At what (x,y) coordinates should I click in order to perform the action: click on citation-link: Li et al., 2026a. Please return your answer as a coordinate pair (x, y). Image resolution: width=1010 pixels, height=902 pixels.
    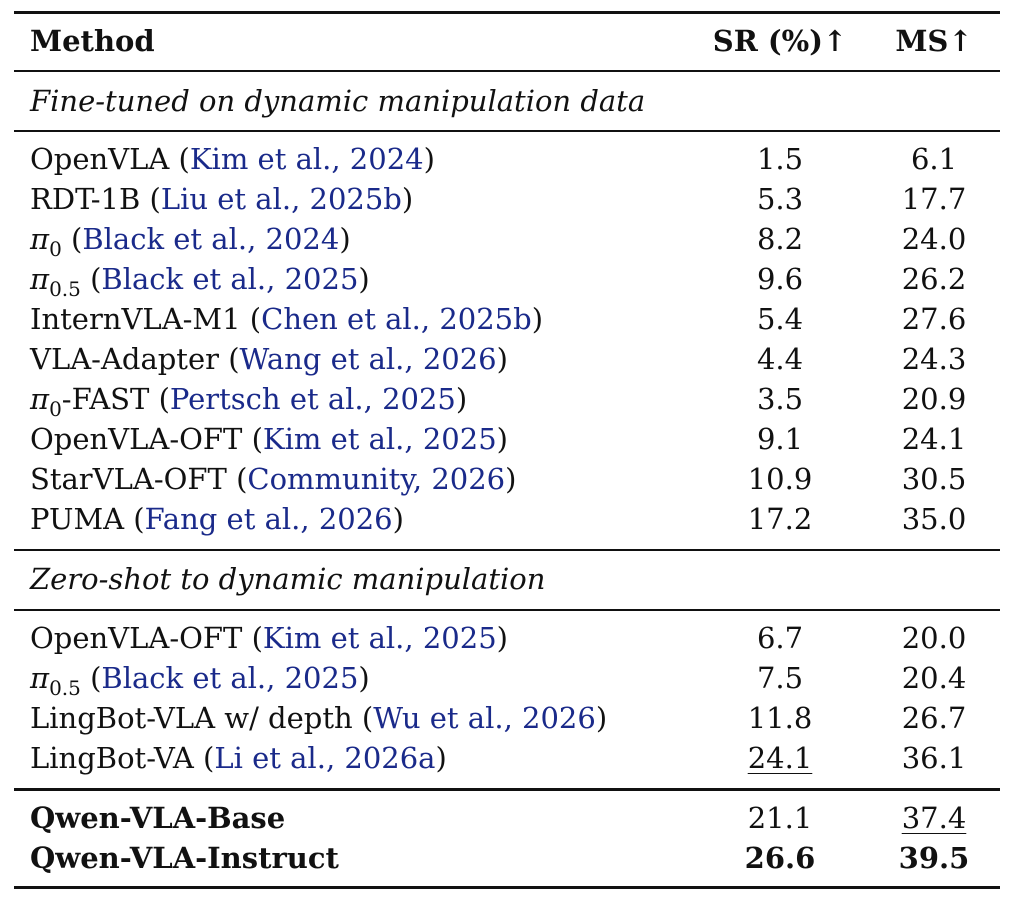
    Looking at the image, I should click on (325, 758).